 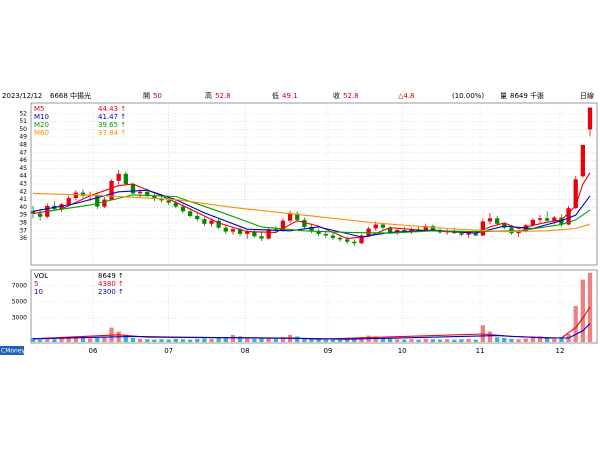 What do you see at coordinates (23, 168) in the screenshot?
I see `y-tick-label: 45` at bounding box center [23, 168].